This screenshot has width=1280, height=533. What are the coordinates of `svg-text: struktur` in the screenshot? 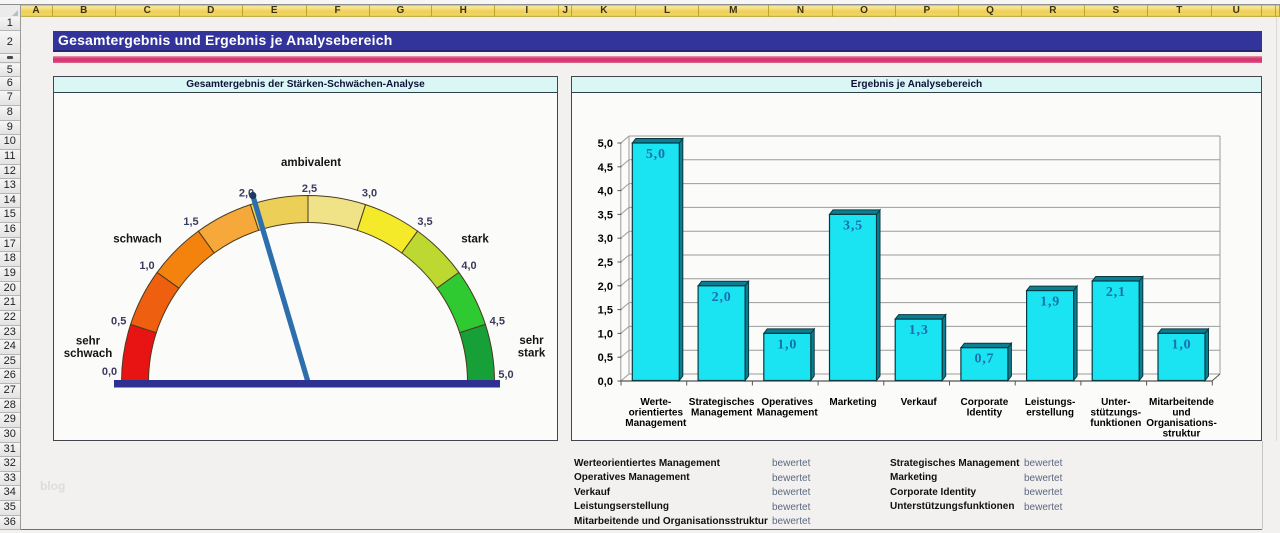 It's located at (1182, 434).